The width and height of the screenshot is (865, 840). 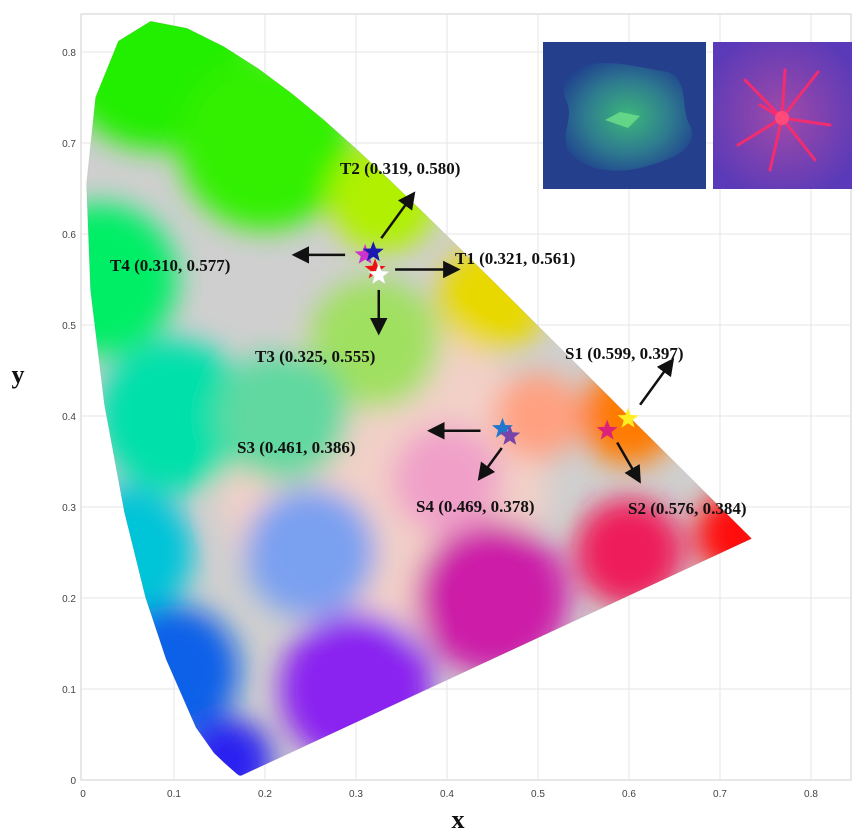 I want to click on y-tick-label: 0.1, so click(x=69, y=690).